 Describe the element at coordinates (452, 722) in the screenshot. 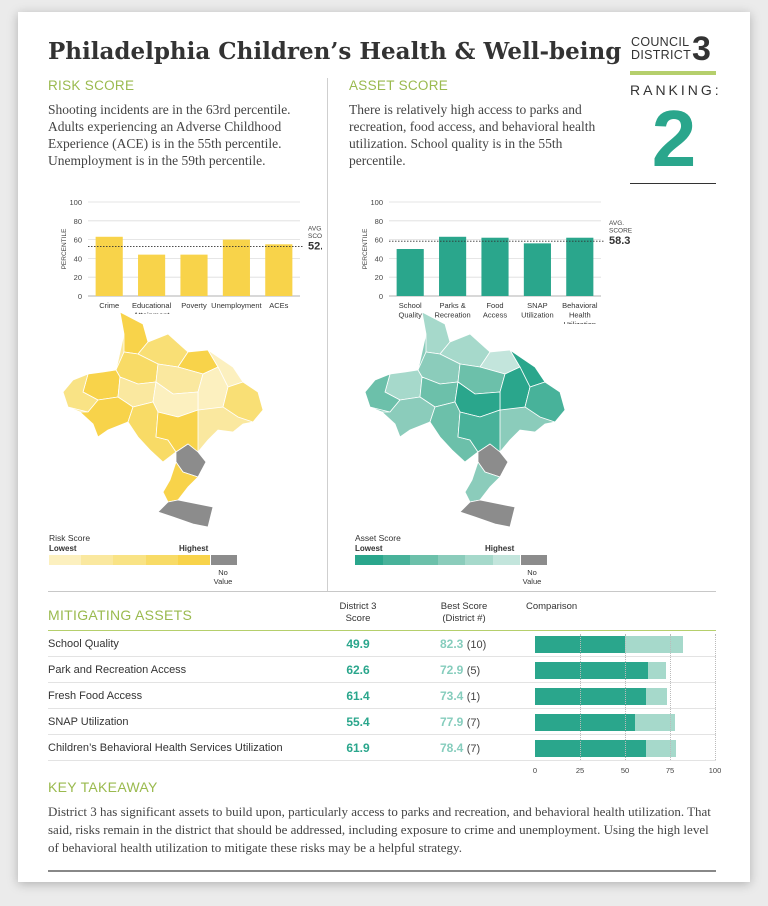

I see `row-best-value: 77.9` at that location.